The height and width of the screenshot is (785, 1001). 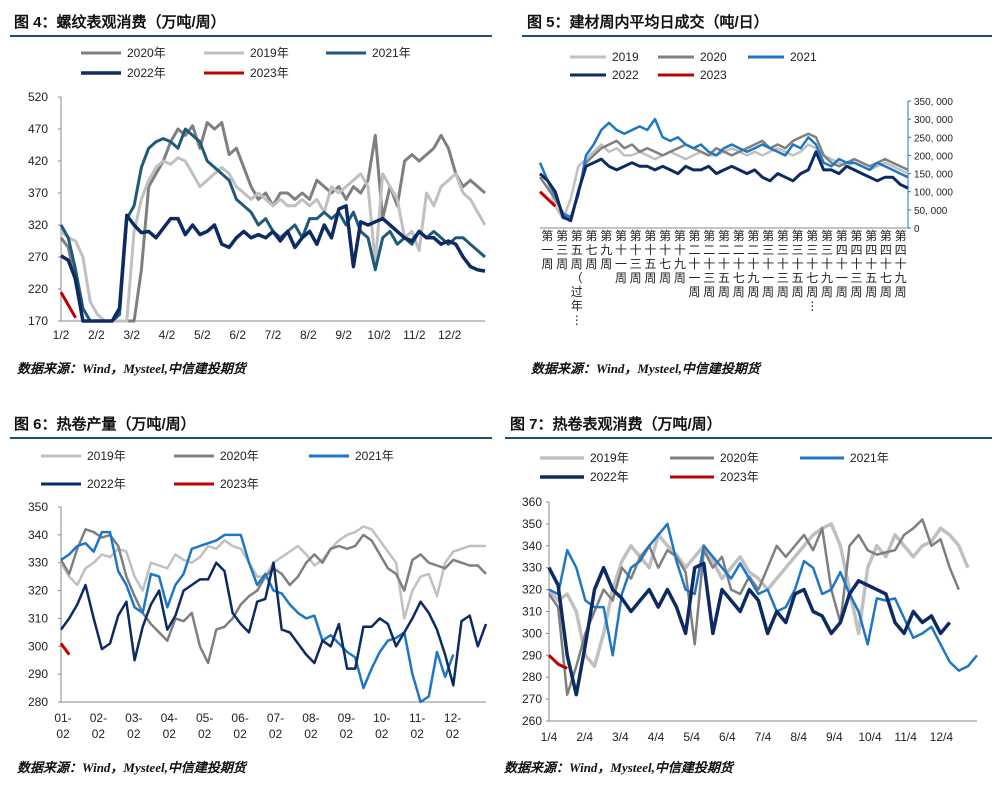 What do you see at coordinates (38, 257) in the screenshot?
I see `p4-y-tick-label: 270` at bounding box center [38, 257].